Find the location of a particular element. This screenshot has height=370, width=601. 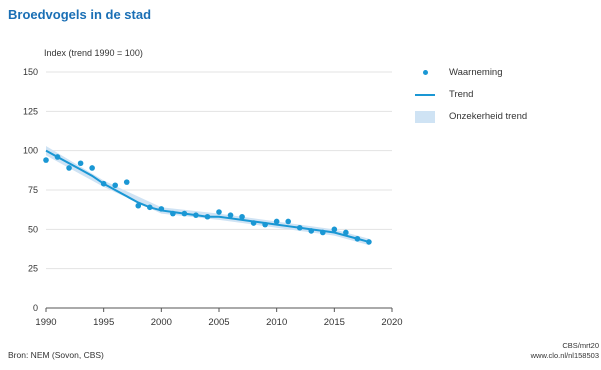

y-tick-label: 75 is located at coordinates (33, 190).